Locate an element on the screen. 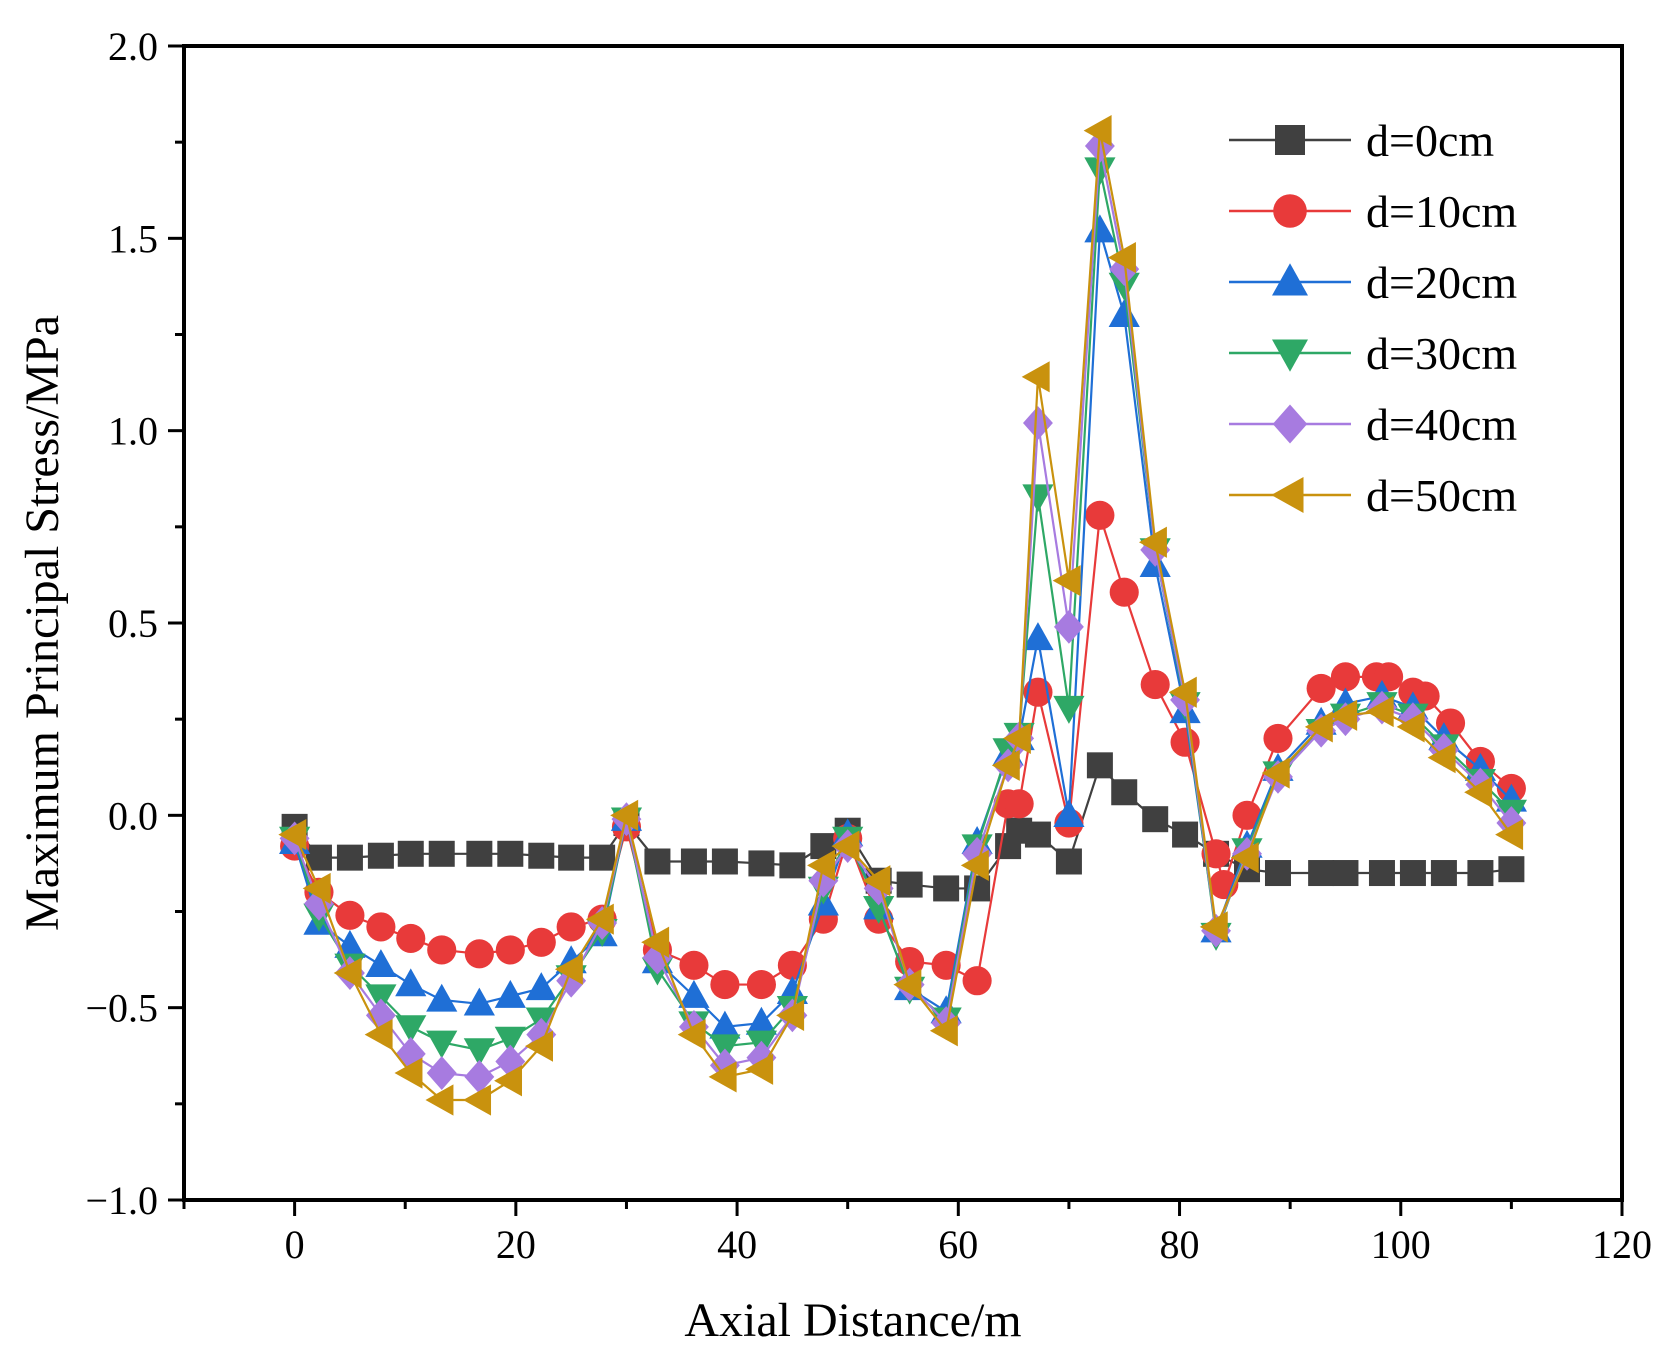 The width and height of the screenshot is (1680, 1361). legend-marker is located at coordinates (1290, 211).